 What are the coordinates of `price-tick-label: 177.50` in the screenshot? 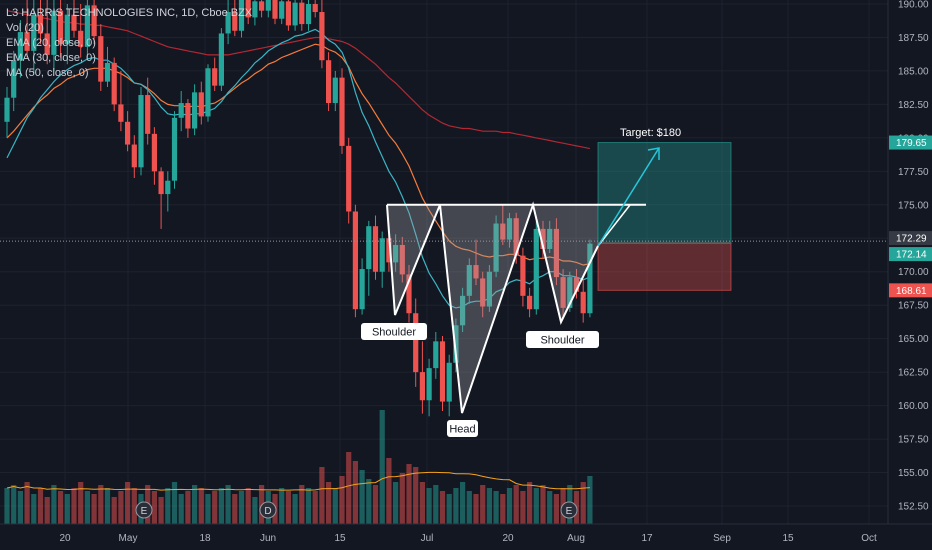 It's located at (913, 172).